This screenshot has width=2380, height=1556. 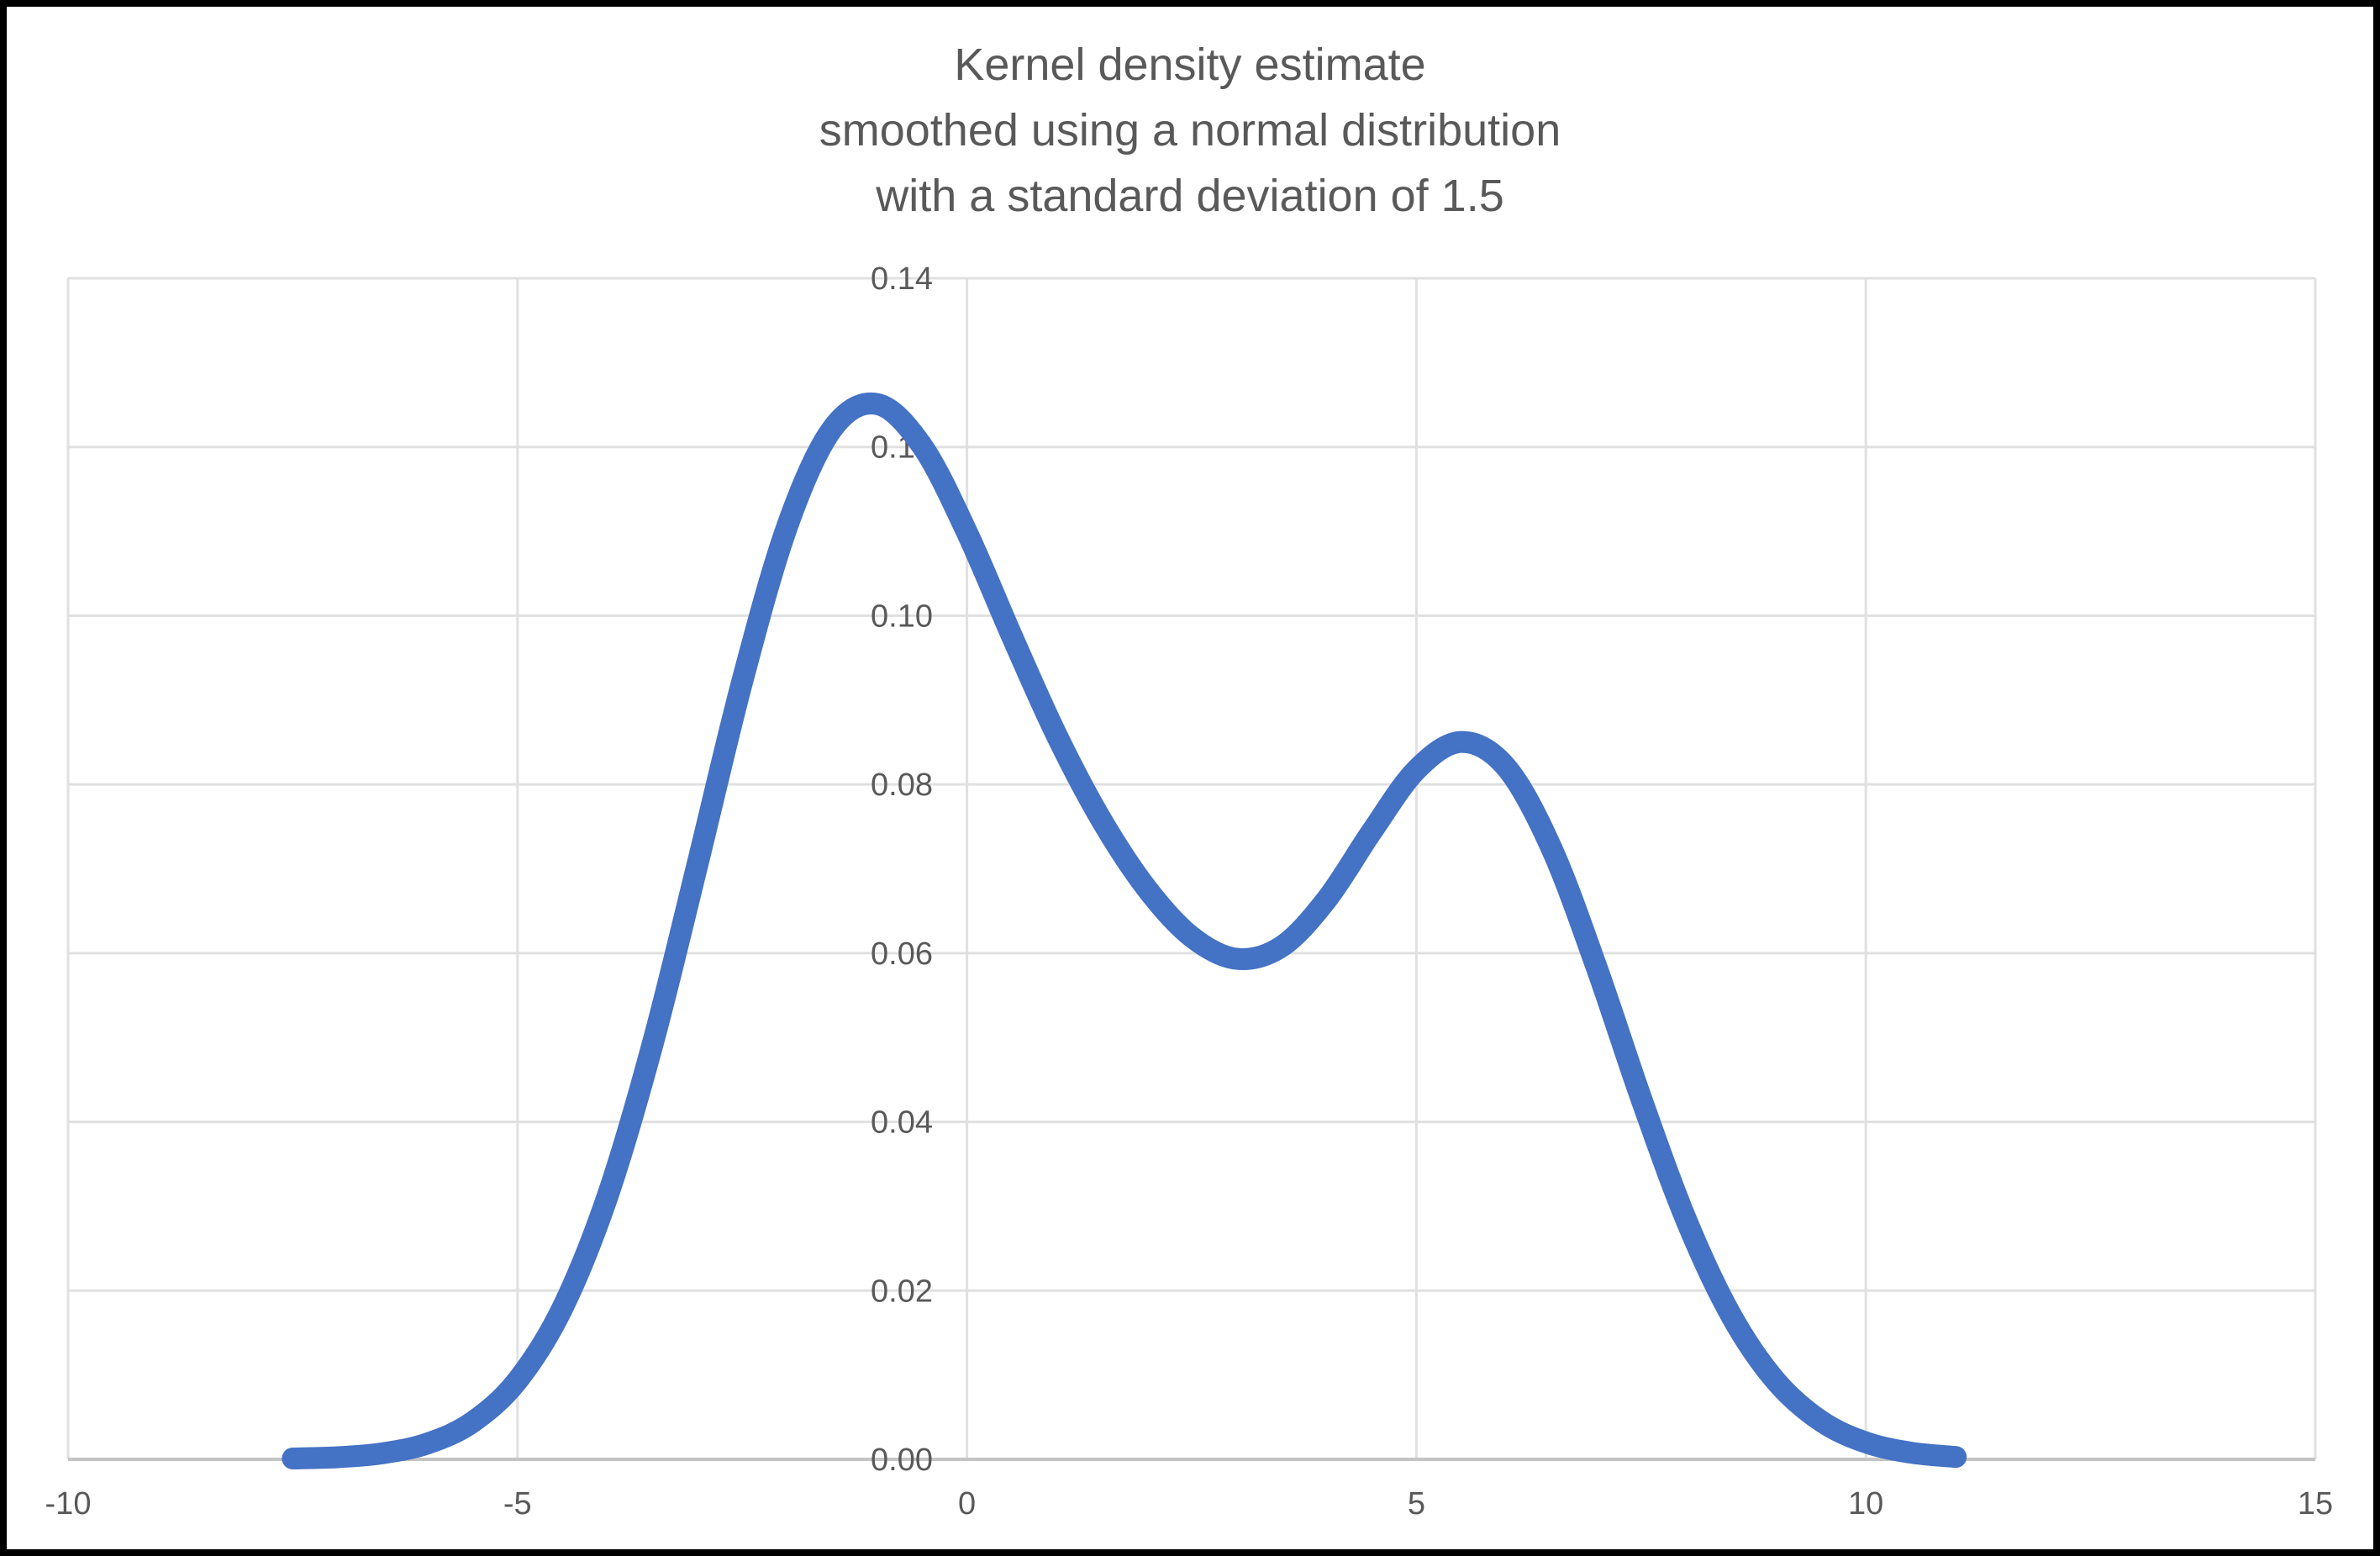 What do you see at coordinates (1190, 196) in the screenshot?
I see `chart-title-line-3: with a standard deviation of 1.5` at bounding box center [1190, 196].